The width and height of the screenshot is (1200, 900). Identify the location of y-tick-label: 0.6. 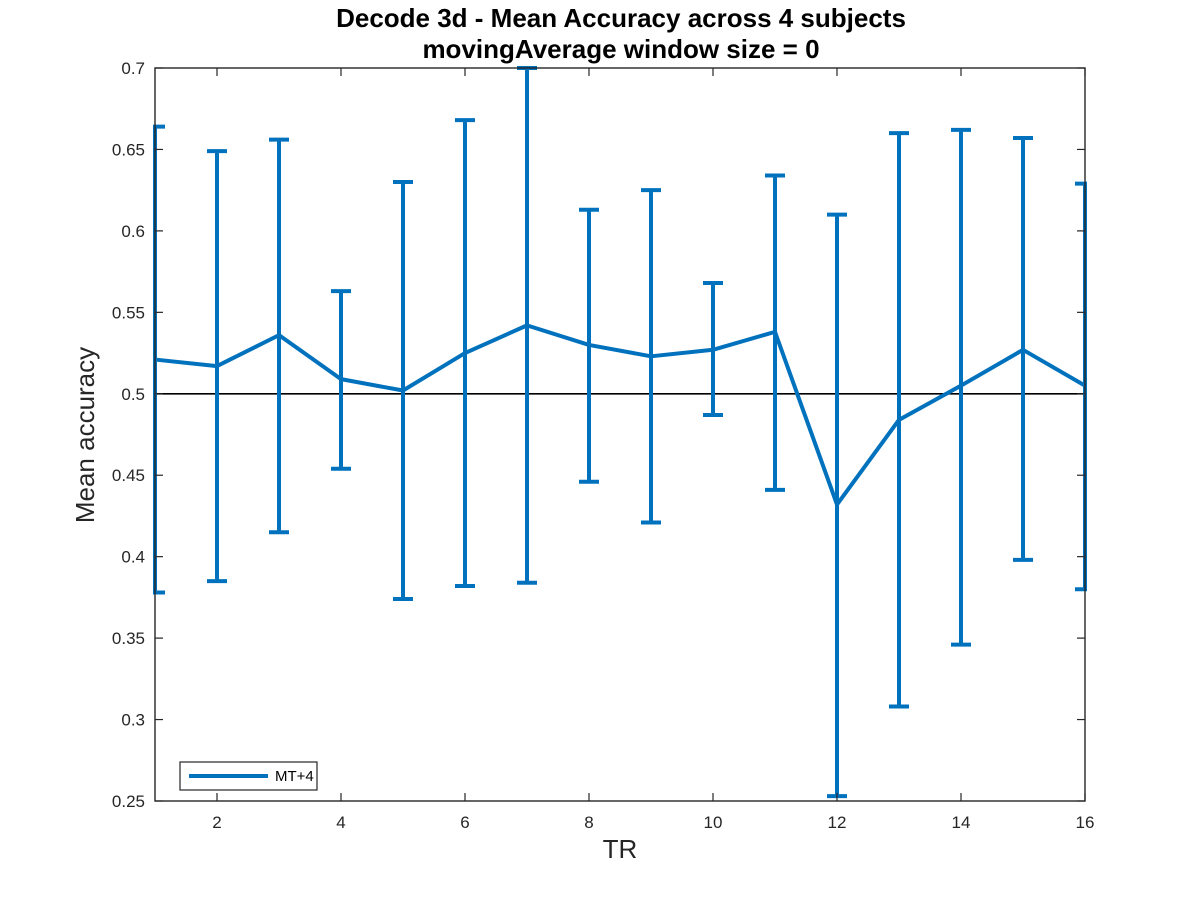
(133, 231).